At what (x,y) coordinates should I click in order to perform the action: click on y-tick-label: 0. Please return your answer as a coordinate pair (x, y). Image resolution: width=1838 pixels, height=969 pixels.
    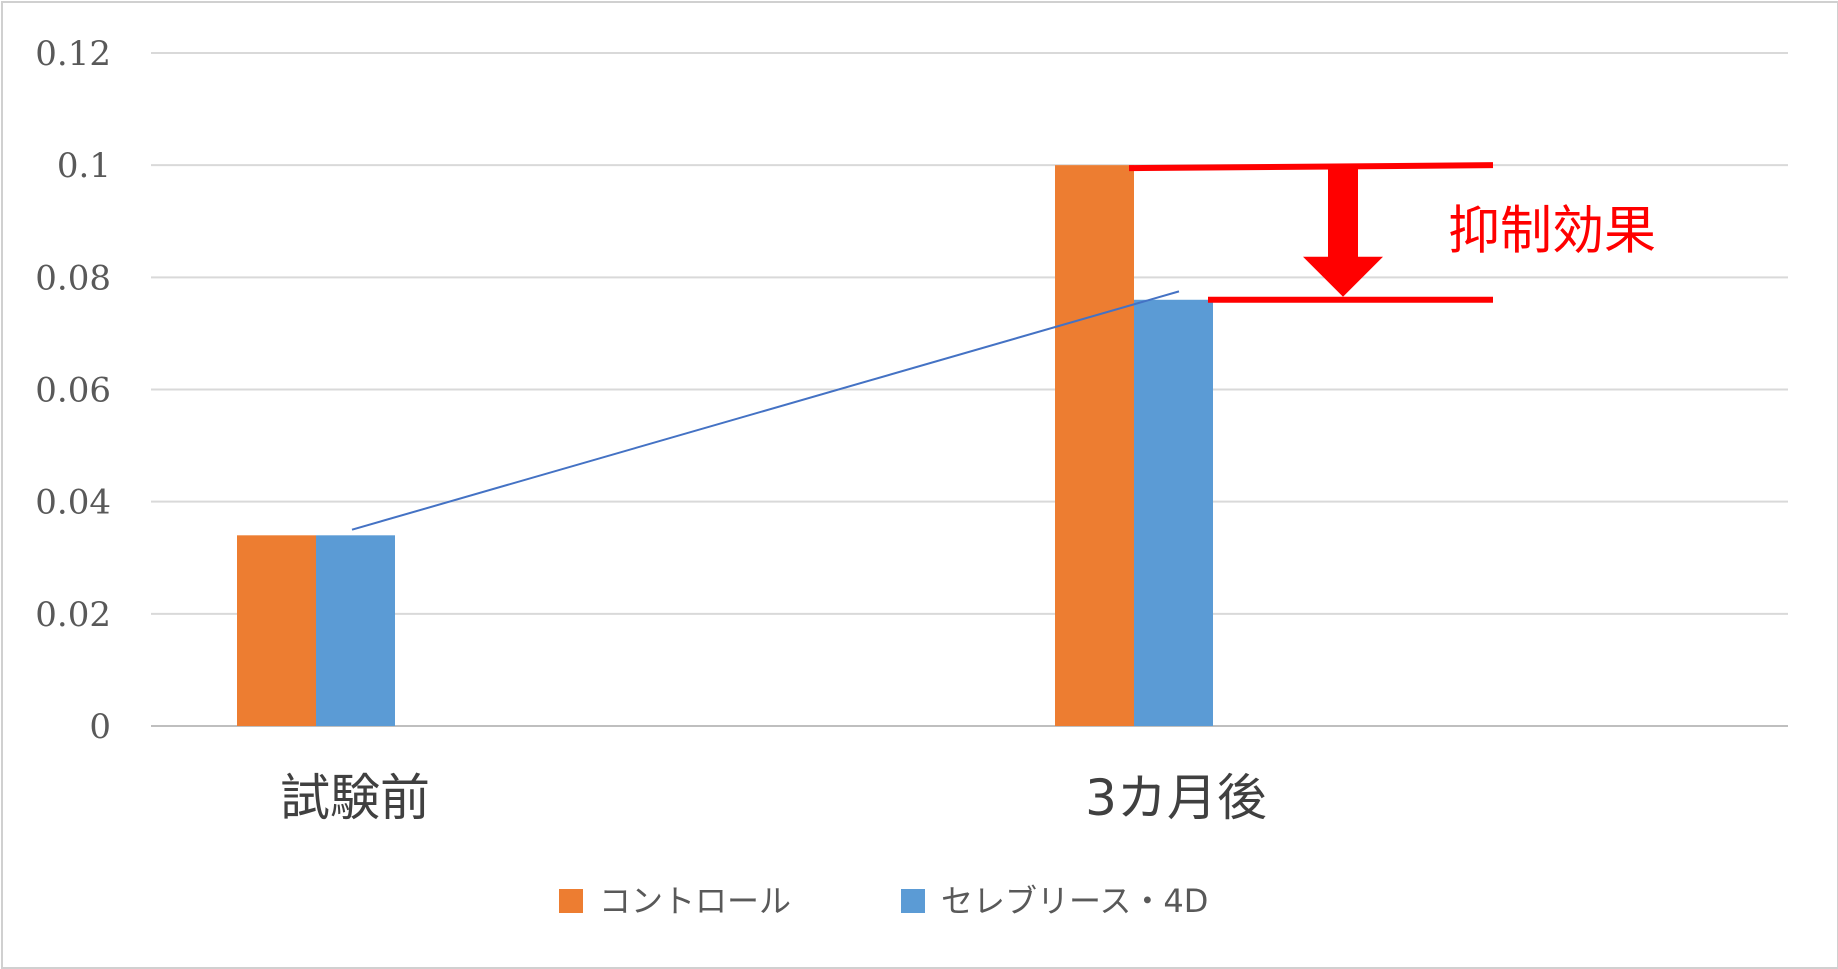
    Looking at the image, I should click on (100, 727).